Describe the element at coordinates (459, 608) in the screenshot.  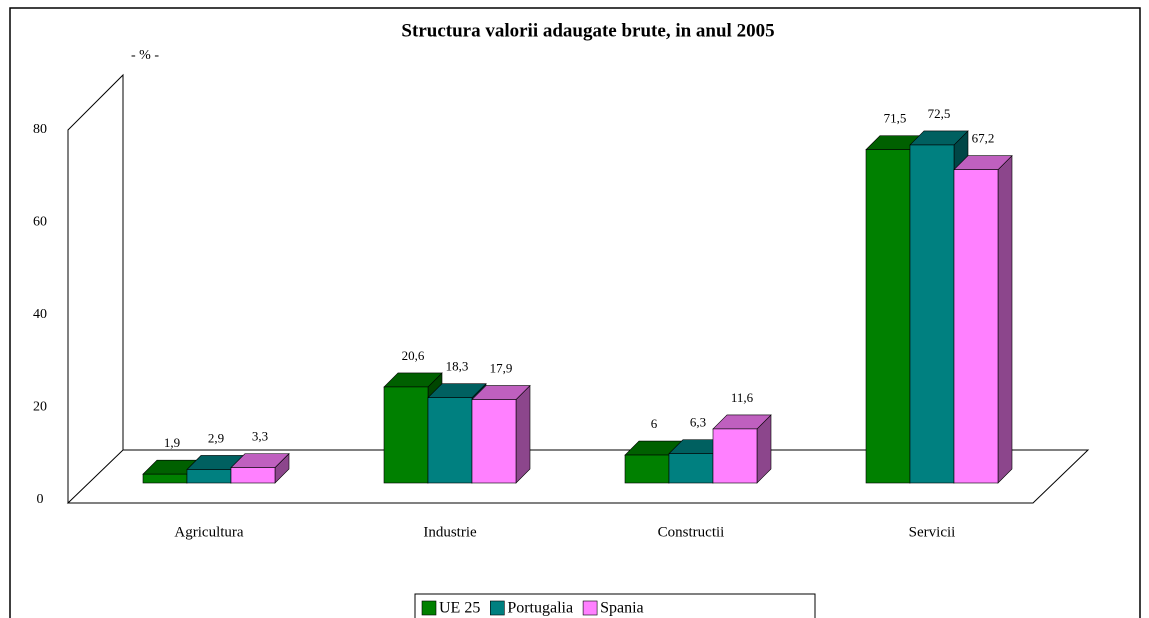
I see `legend-label: UE 25` at that location.